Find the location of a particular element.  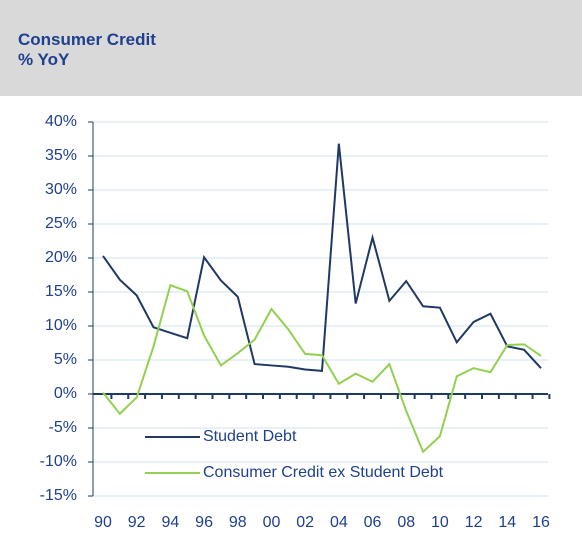

x-tick-label: 96 is located at coordinates (204, 522).